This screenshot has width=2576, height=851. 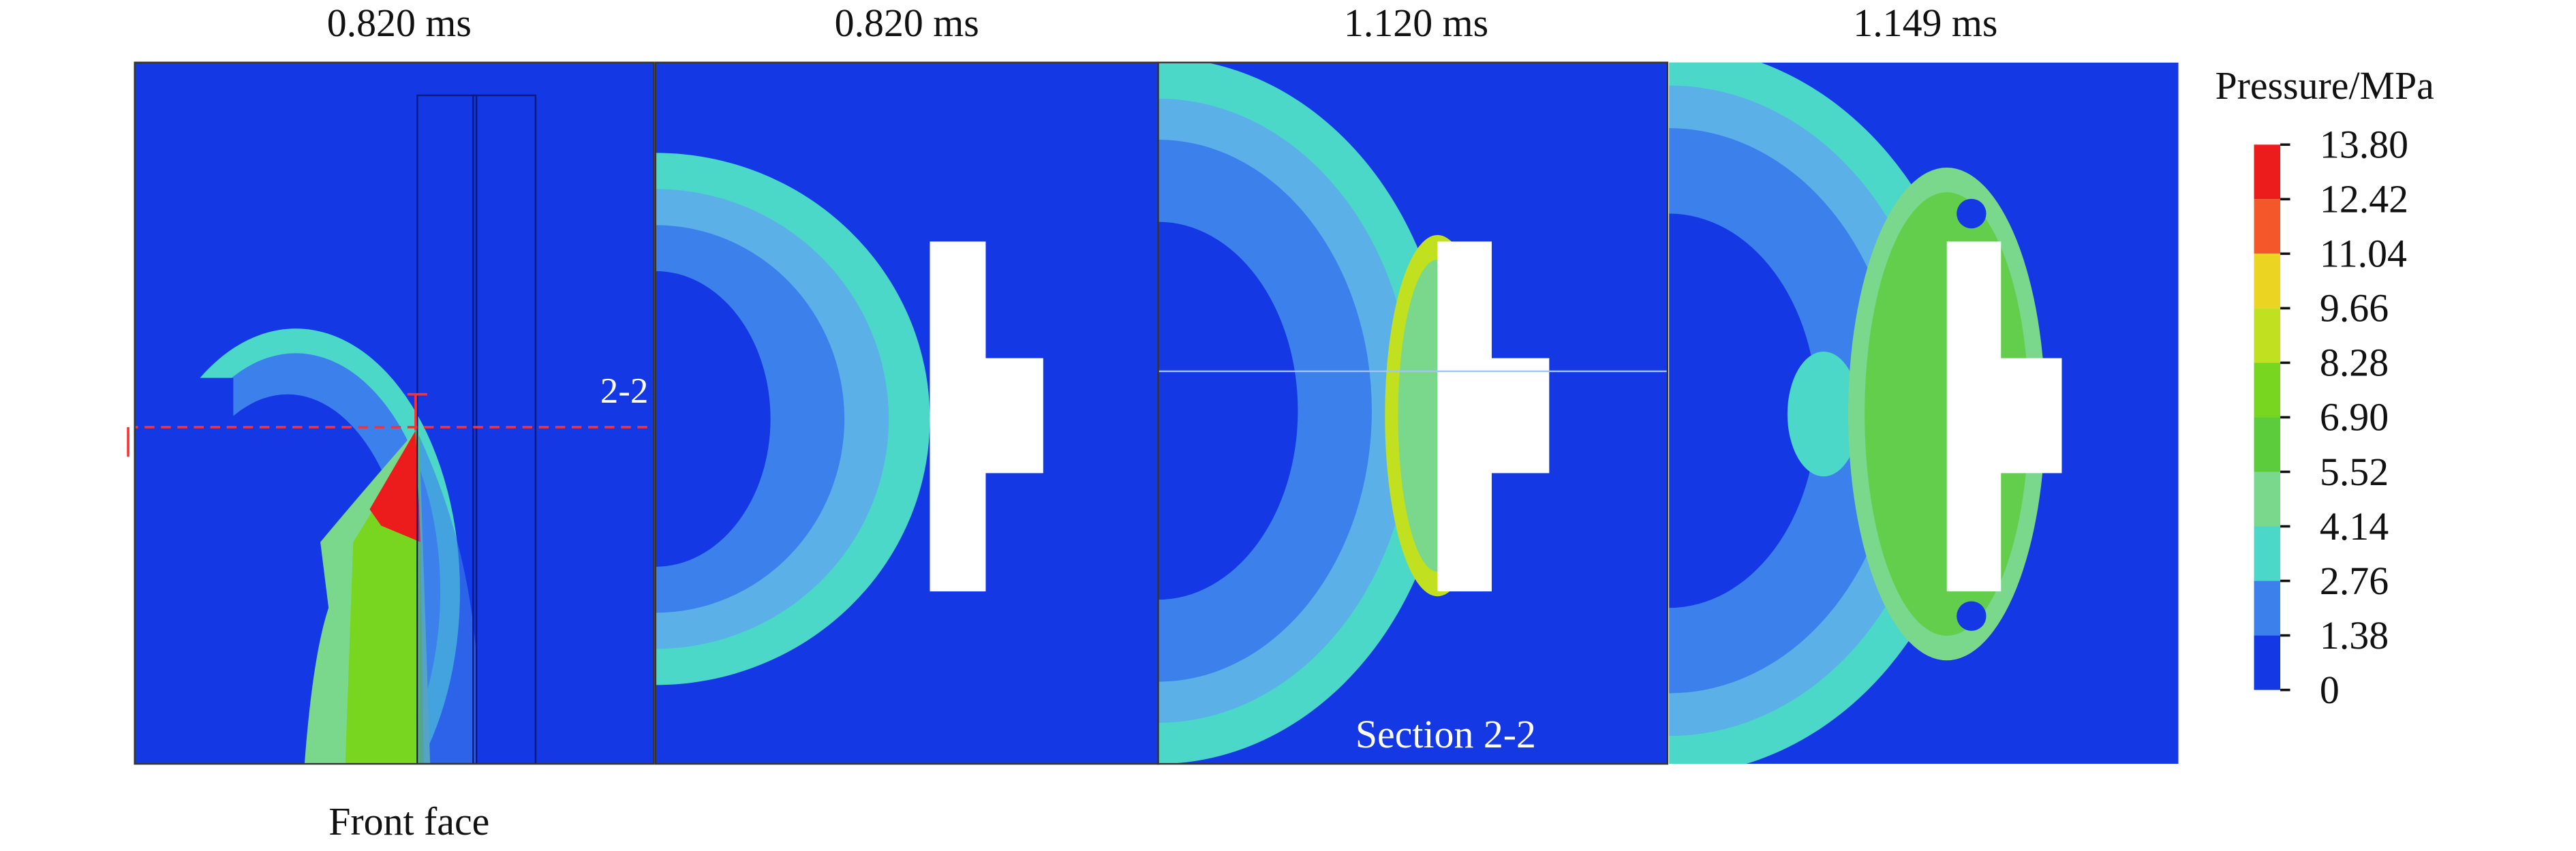 I want to click on colorbar-label: 8.28, so click(x=2354, y=363).